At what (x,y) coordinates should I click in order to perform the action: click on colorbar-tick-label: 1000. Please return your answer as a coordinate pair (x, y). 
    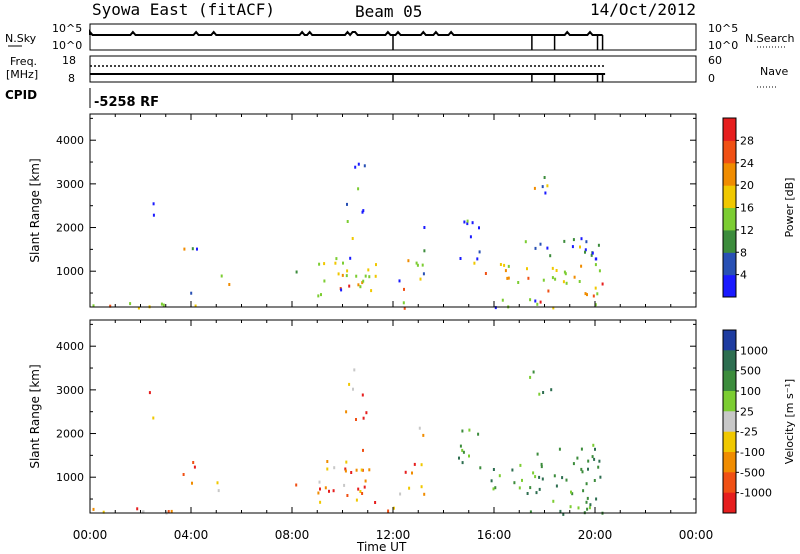
    Looking at the image, I should click on (754, 350).